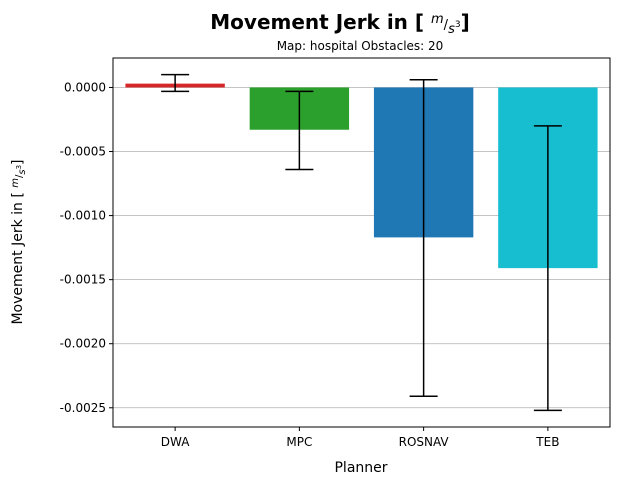 The height and width of the screenshot is (484, 618). What do you see at coordinates (18, 258) in the screenshot?
I see `y-axis-label-prefix: Movement Jerk in [` at bounding box center [18, 258].